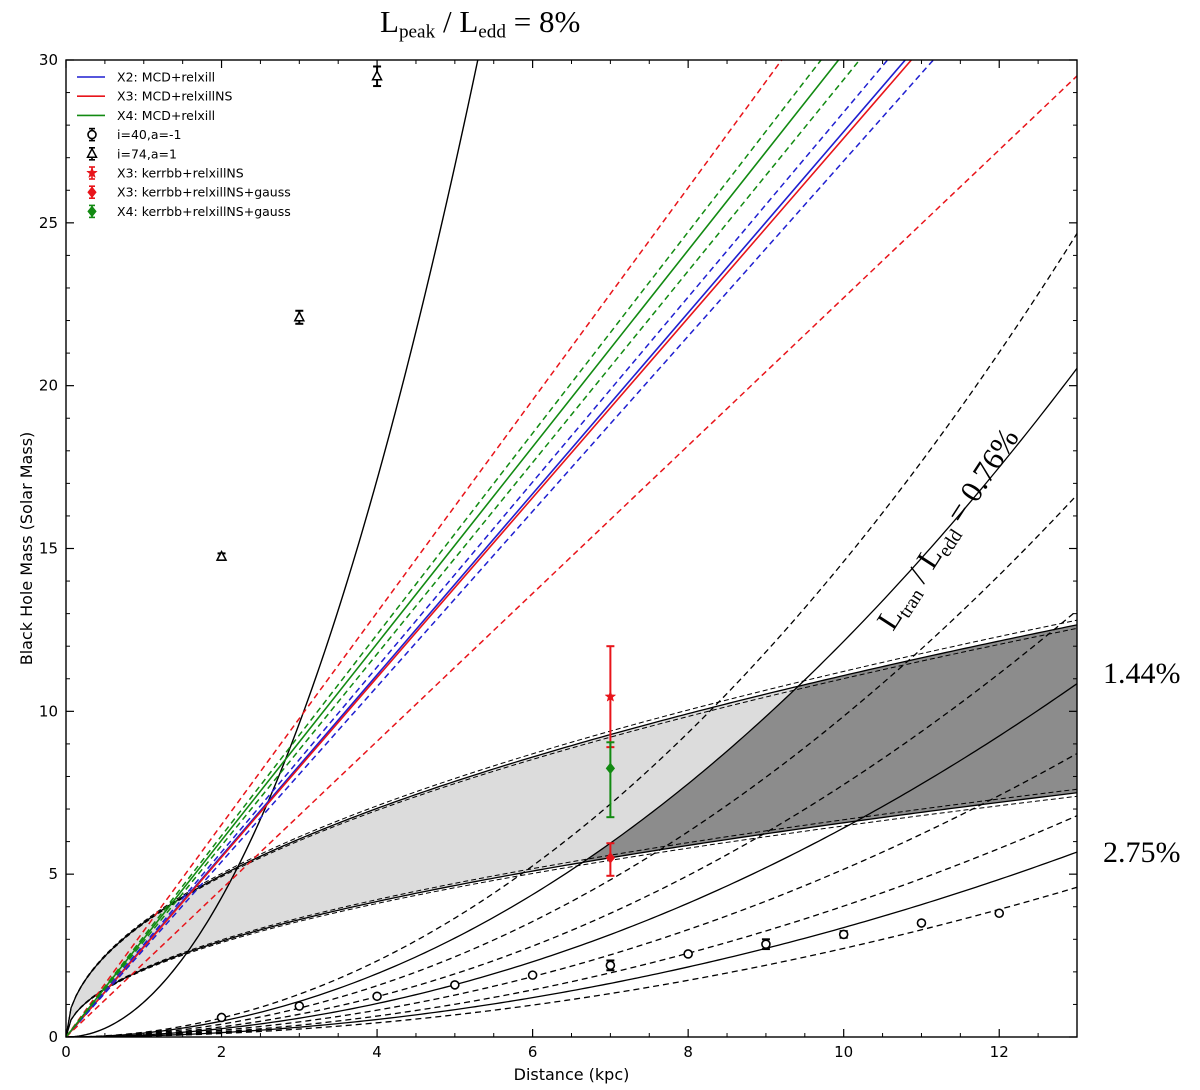  What do you see at coordinates (180, 173) in the screenshot?
I see `legend-label: X3: kerrbb+relxillNS` at bounding box center [180, 173].